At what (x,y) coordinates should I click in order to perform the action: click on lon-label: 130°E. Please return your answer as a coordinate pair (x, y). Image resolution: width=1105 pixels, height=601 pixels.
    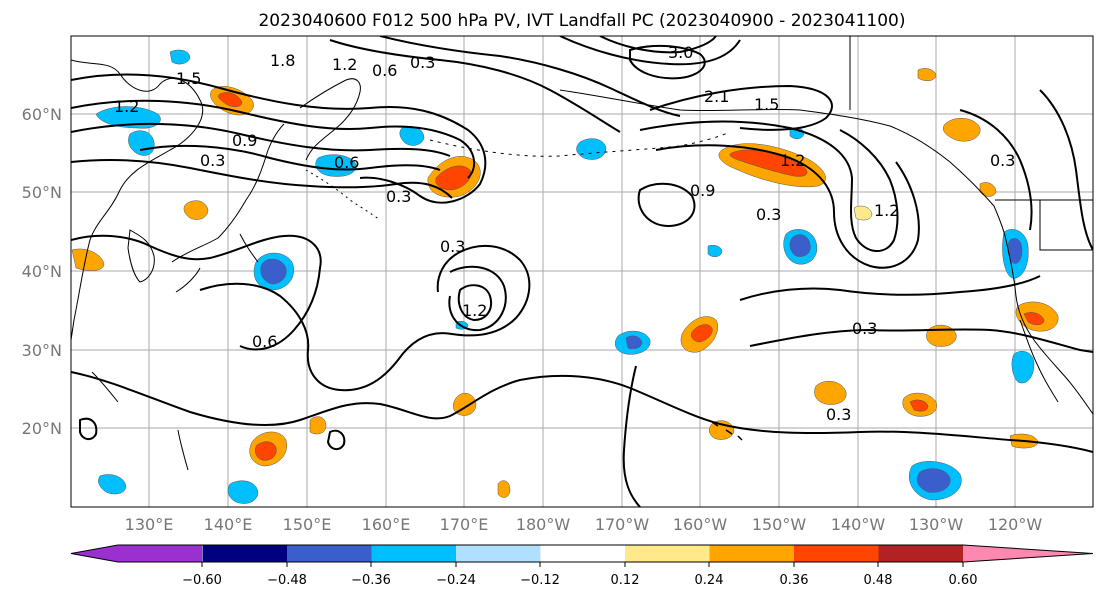
    Looking at the image, I should click on (149, 524).